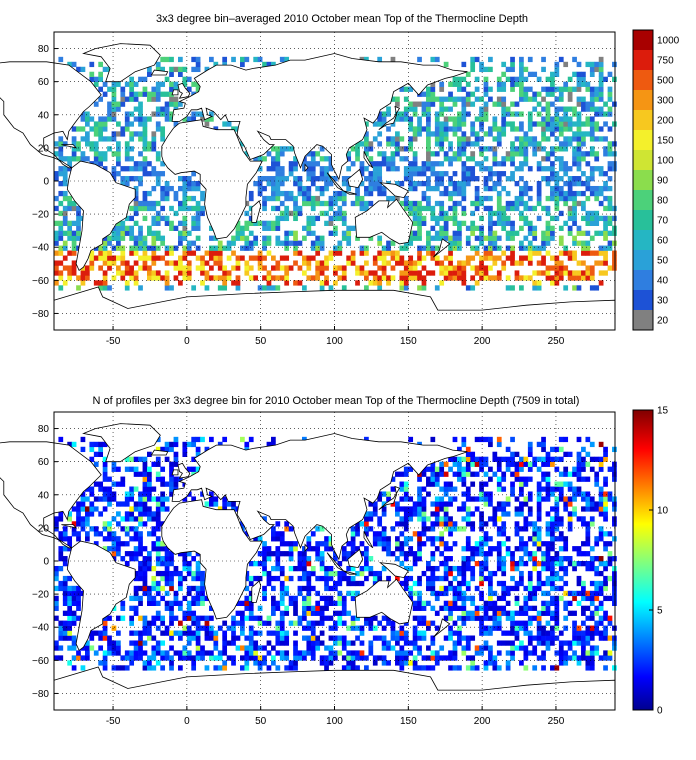  Describe the element at coordinates (384, 601) in the screenshot. I see `coastline` at that location.